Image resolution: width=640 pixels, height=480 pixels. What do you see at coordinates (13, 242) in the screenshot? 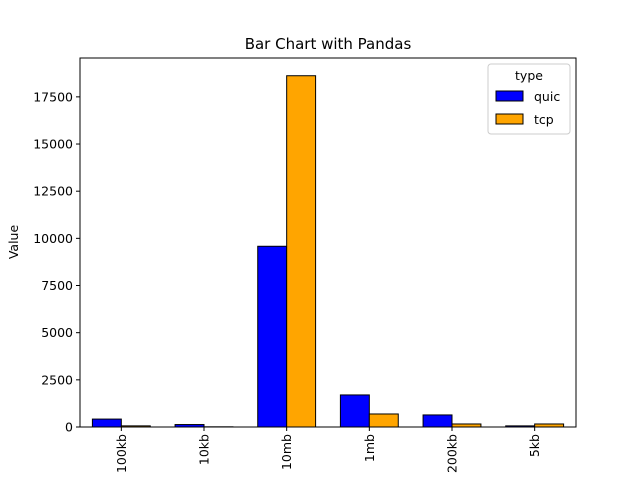
I see `y-axis-label: Value` at bounding box center [13, 242].